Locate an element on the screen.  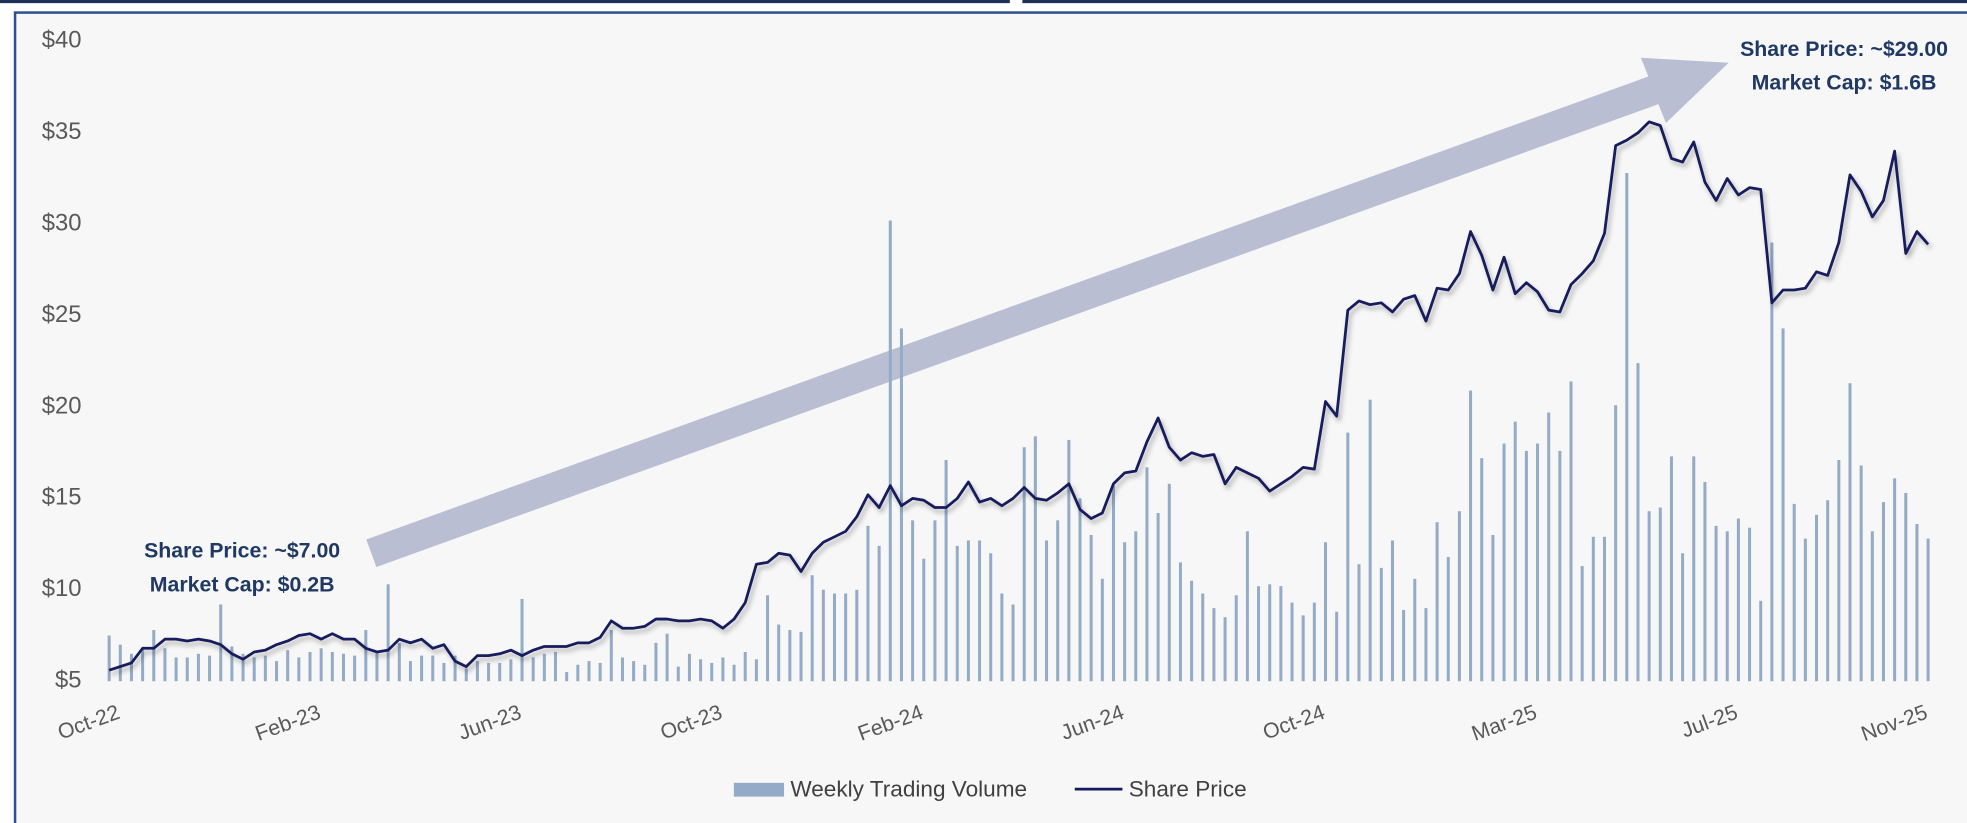
legend-label: Share Price is located at coordinates (1188, 788).